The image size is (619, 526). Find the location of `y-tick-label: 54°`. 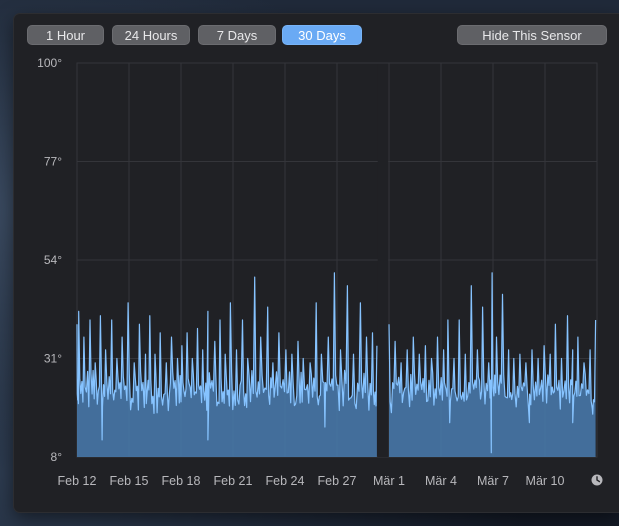

y-tick-label: 54° is located at coordinates (53, 260).